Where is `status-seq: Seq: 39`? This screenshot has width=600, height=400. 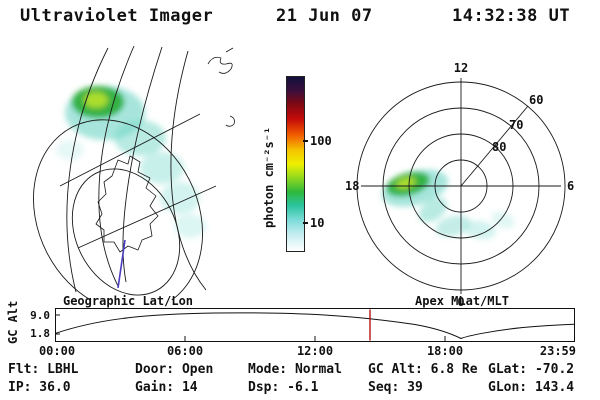
status-seq: Seq: 39 is located at coordinates (395, 387).